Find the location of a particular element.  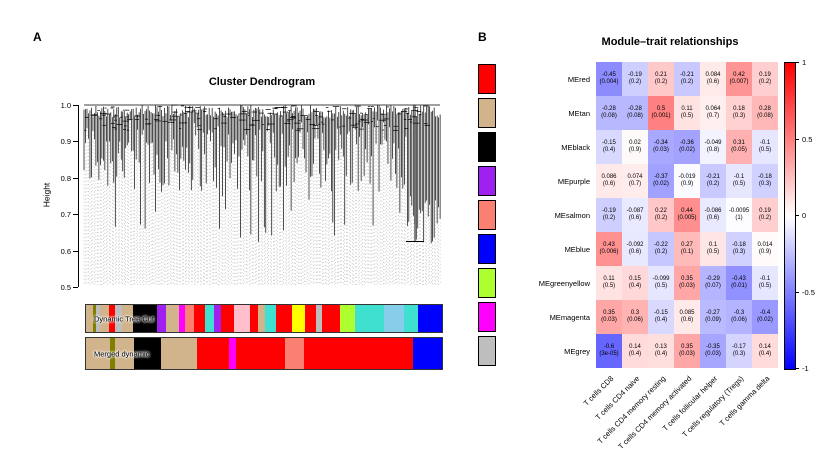

heatmap-cell-correlation: 0.27 is located at coordinates (687, 245).